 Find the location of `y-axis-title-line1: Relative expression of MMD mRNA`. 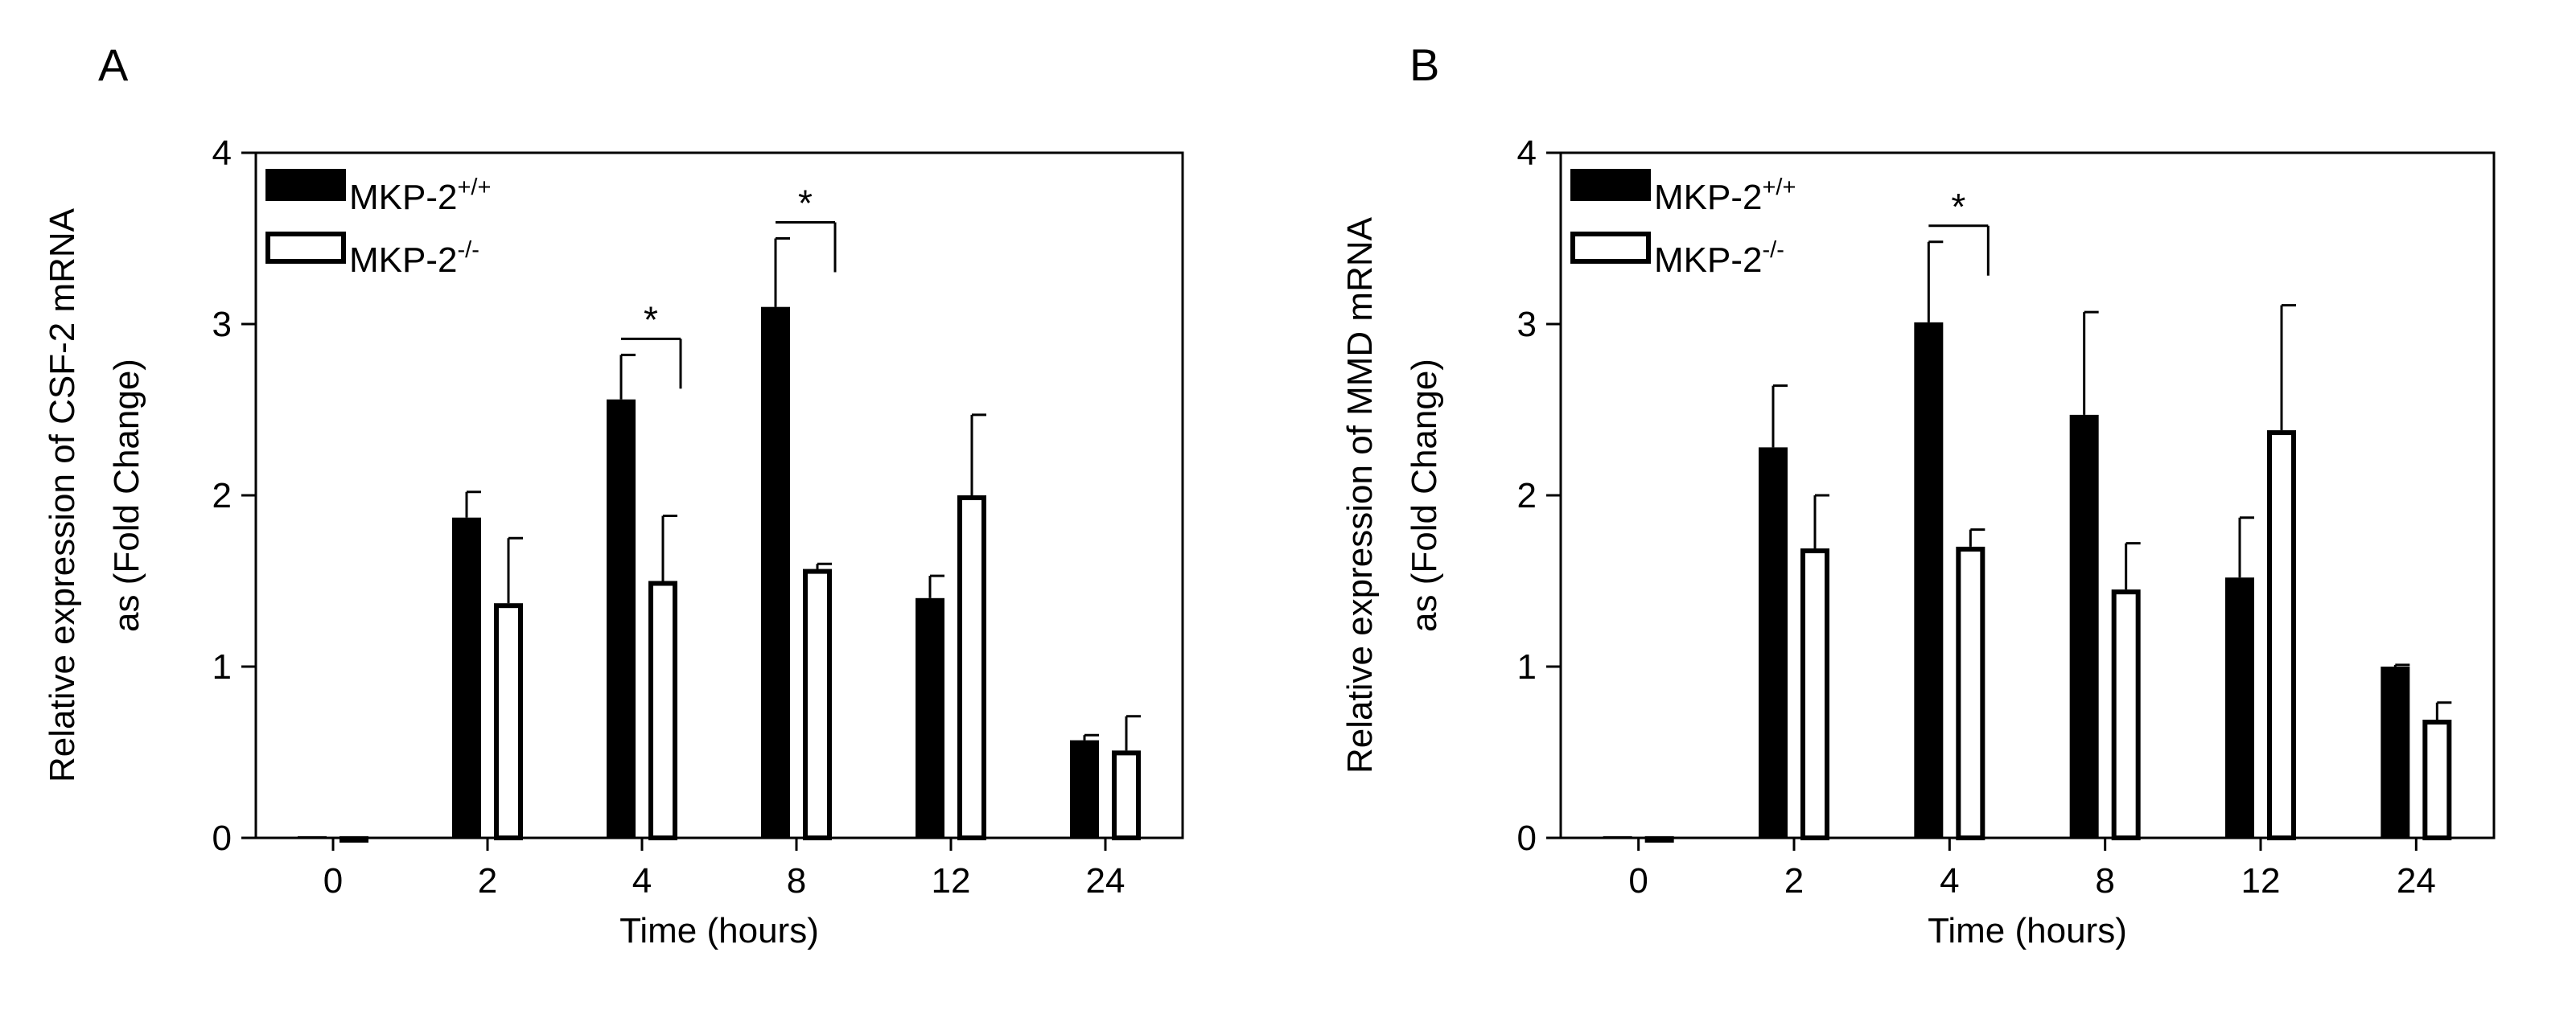

y-axis-title-line1: Relative expression of MMD mRNA is located at coordinates (1360, 495).